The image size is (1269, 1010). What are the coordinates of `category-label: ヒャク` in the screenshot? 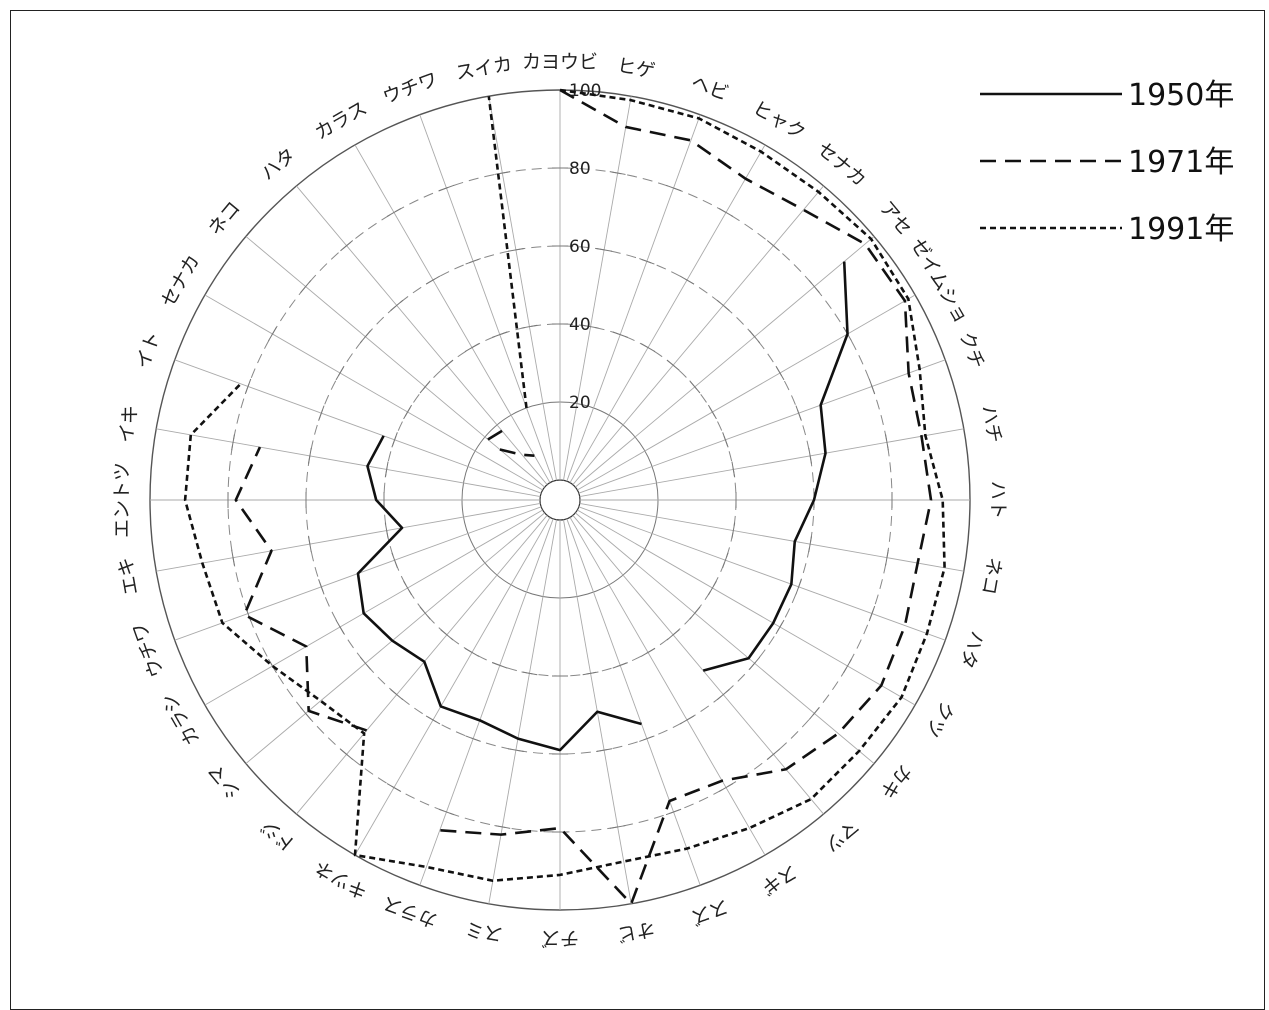 It's located at (779, 121).